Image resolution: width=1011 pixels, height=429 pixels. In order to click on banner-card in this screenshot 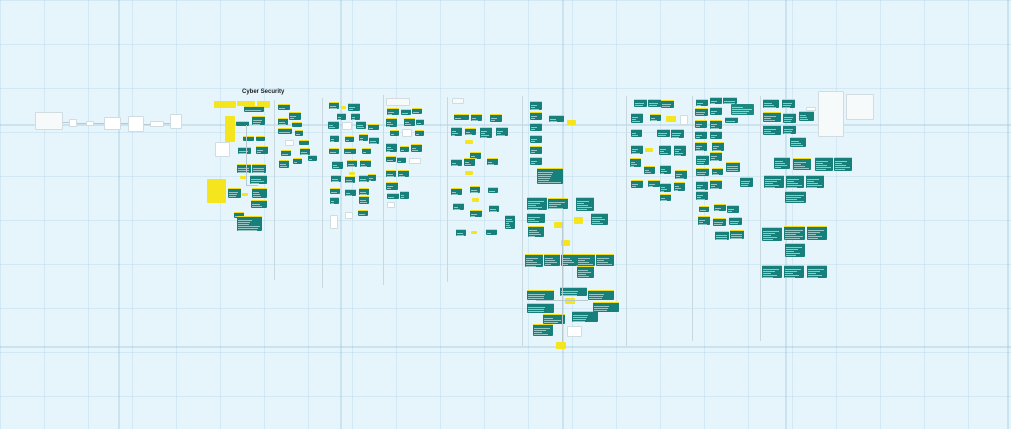, I will do `click(742, 109)`.